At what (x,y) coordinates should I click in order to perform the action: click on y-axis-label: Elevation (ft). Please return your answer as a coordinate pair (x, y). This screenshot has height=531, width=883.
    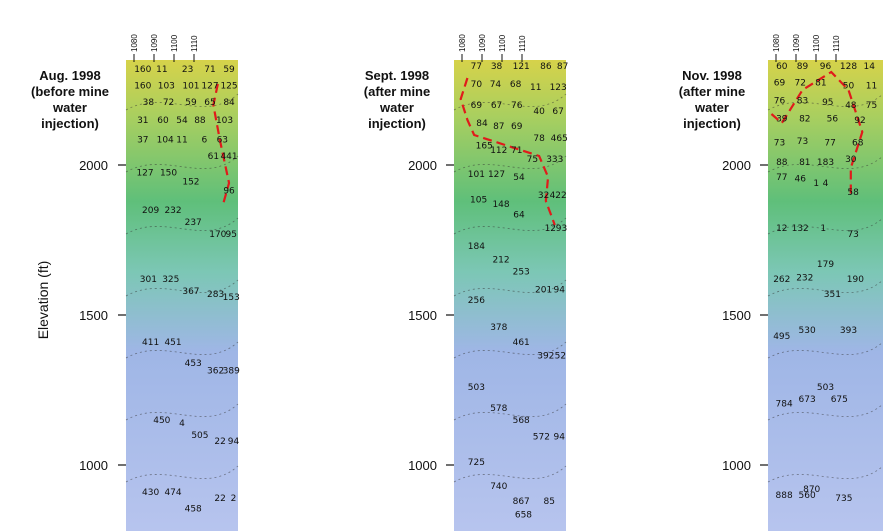
    Looking at the image, I should click on (43, 300).